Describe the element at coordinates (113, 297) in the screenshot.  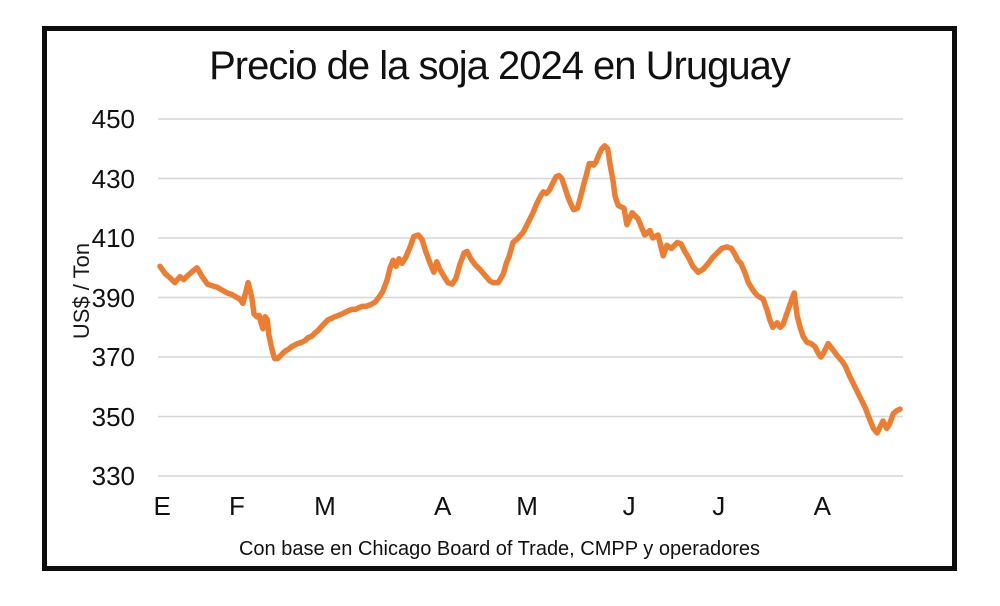
I see `y-tick-label: 390` at that location.